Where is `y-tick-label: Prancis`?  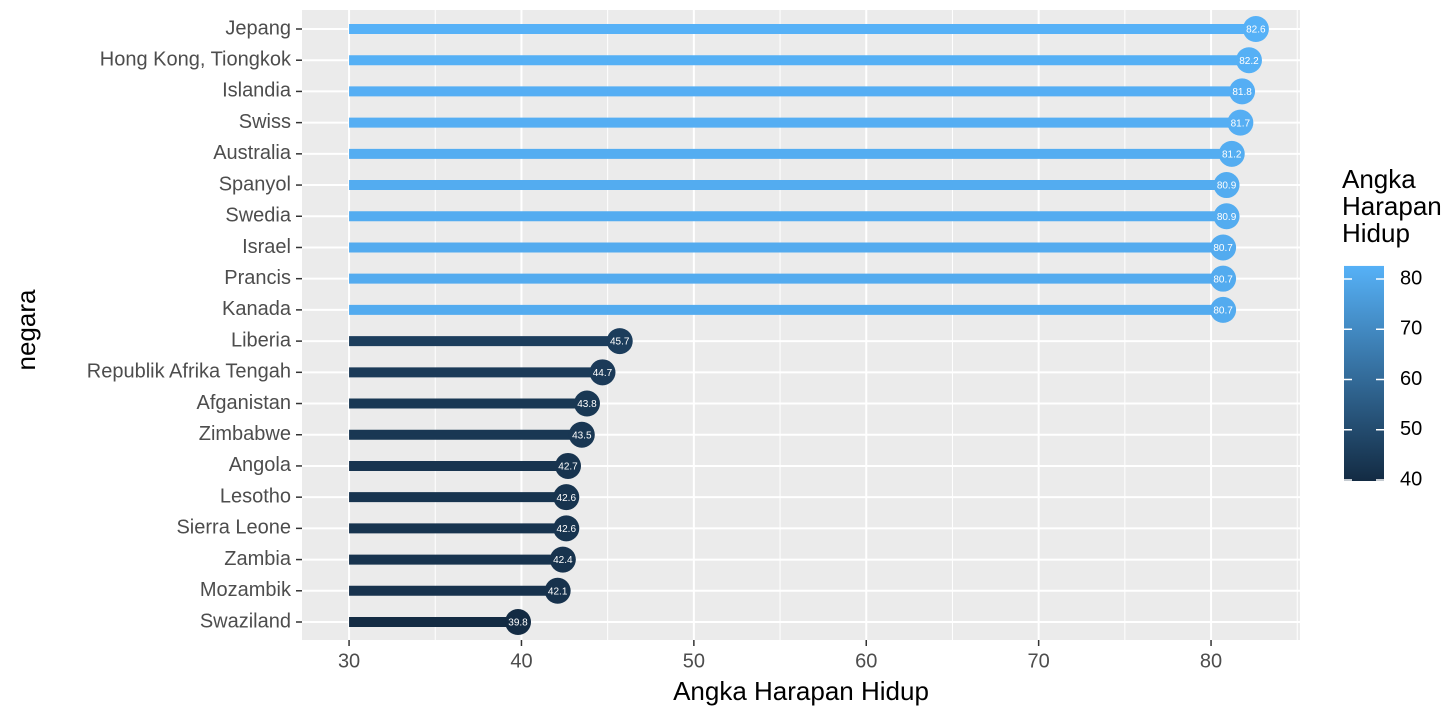
y-tick-label: Prancis is located at coordinates (257, 278).